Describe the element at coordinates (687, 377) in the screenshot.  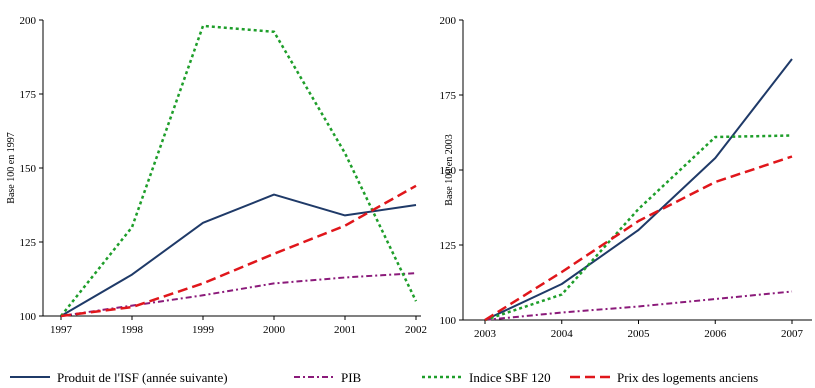
I see `legend-label-prix: Prix des logements anciens` at that location.